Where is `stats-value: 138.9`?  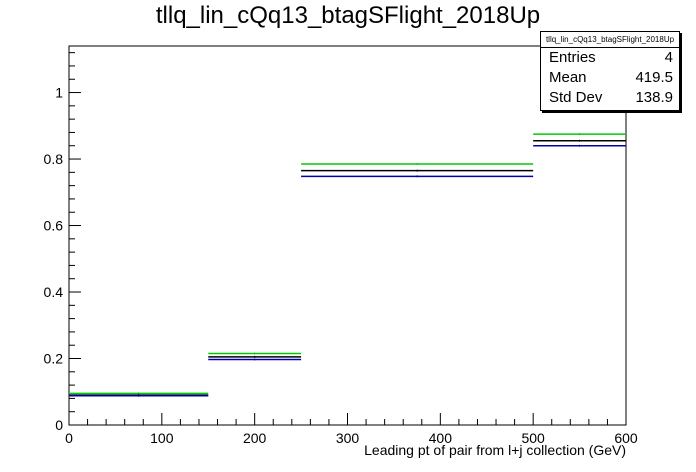 stats-value: 138.9 is located at coordinates (654, 97).